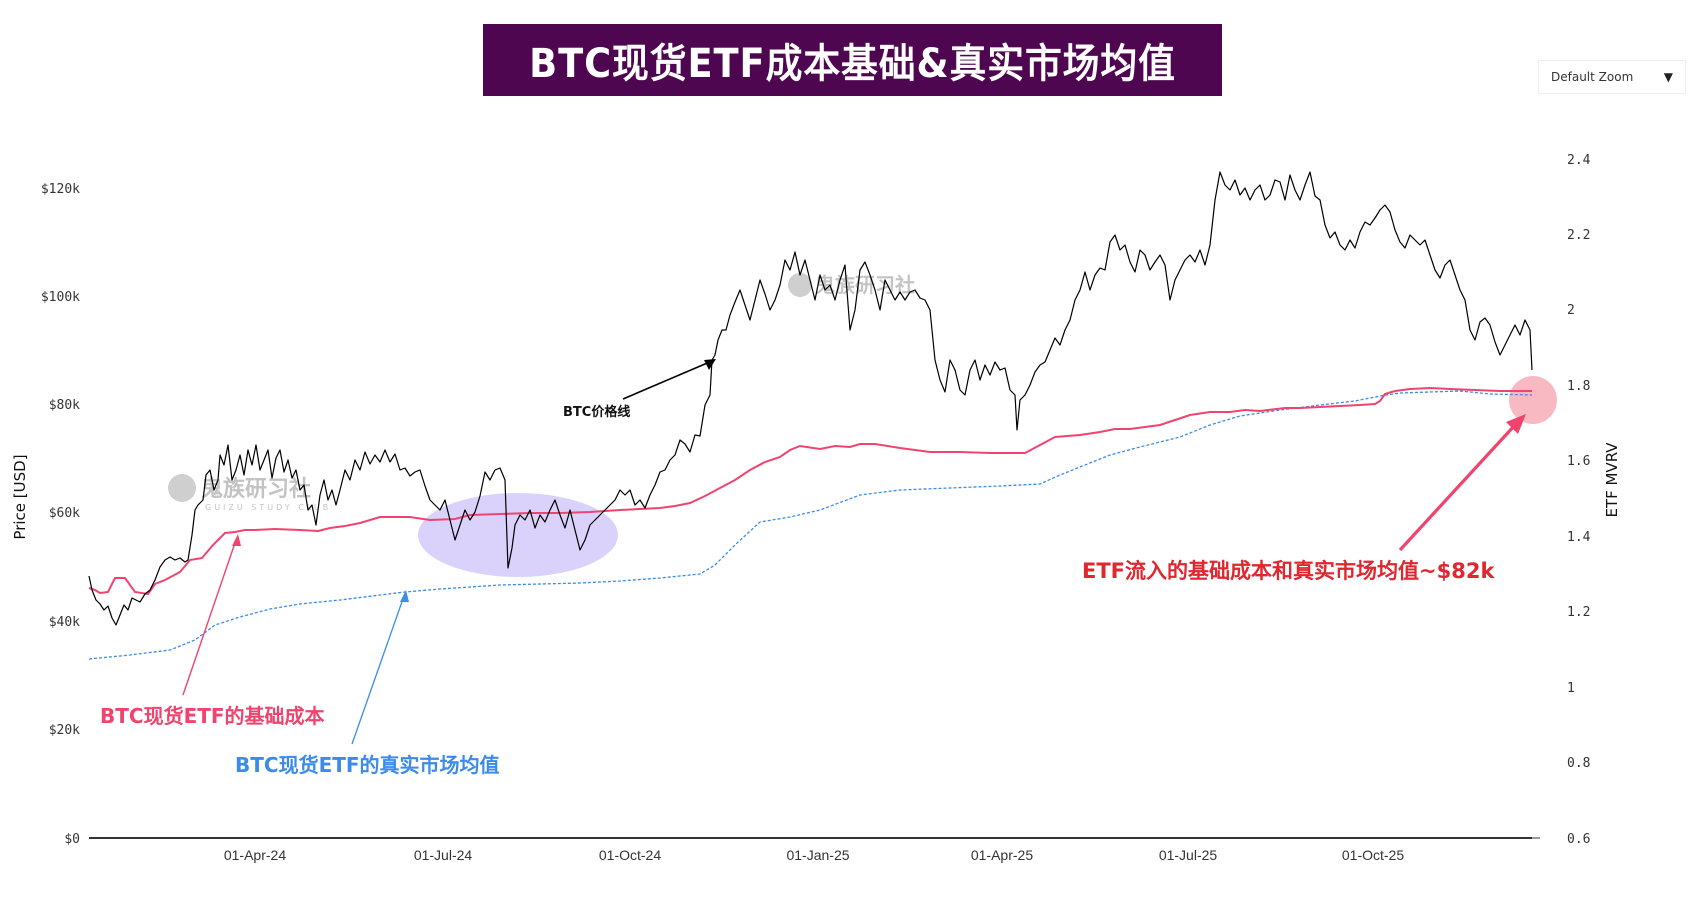 This screenshot has height=901, width=1699. Describe the element at coordinates (182, 488) in the screenshot. I see `watermark-logo-icon` at that location.